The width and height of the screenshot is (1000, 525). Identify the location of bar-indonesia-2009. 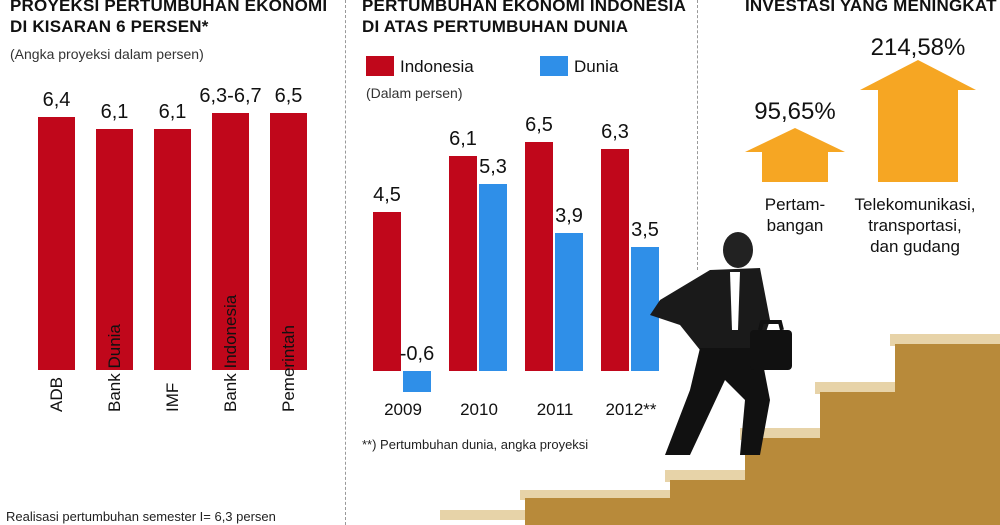
(387, 291).